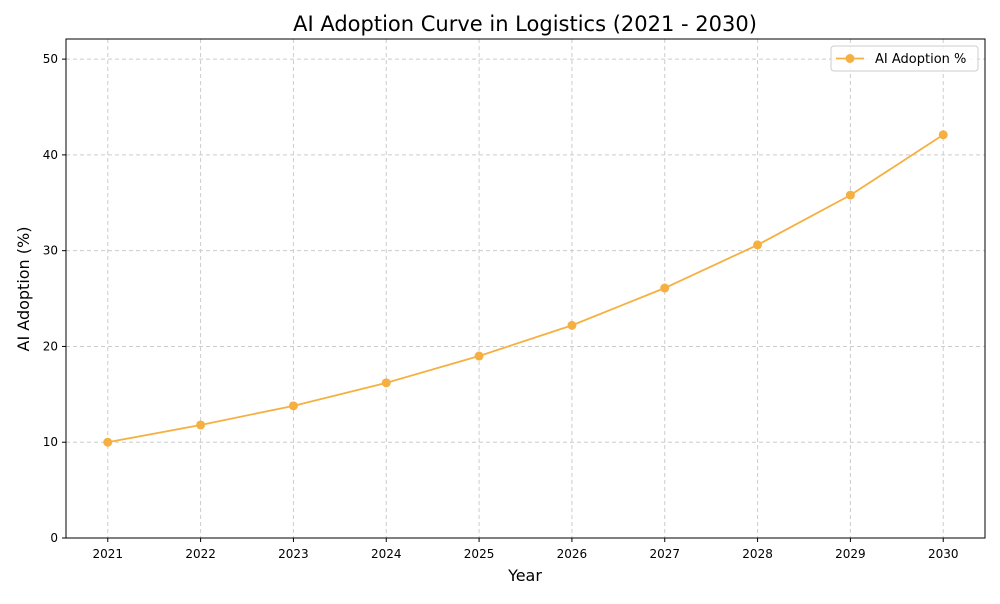  What do you see at coordinates (50, 442) in the screenshot?
I see `y-tick-label: 10` at bounding box center [50, 442].